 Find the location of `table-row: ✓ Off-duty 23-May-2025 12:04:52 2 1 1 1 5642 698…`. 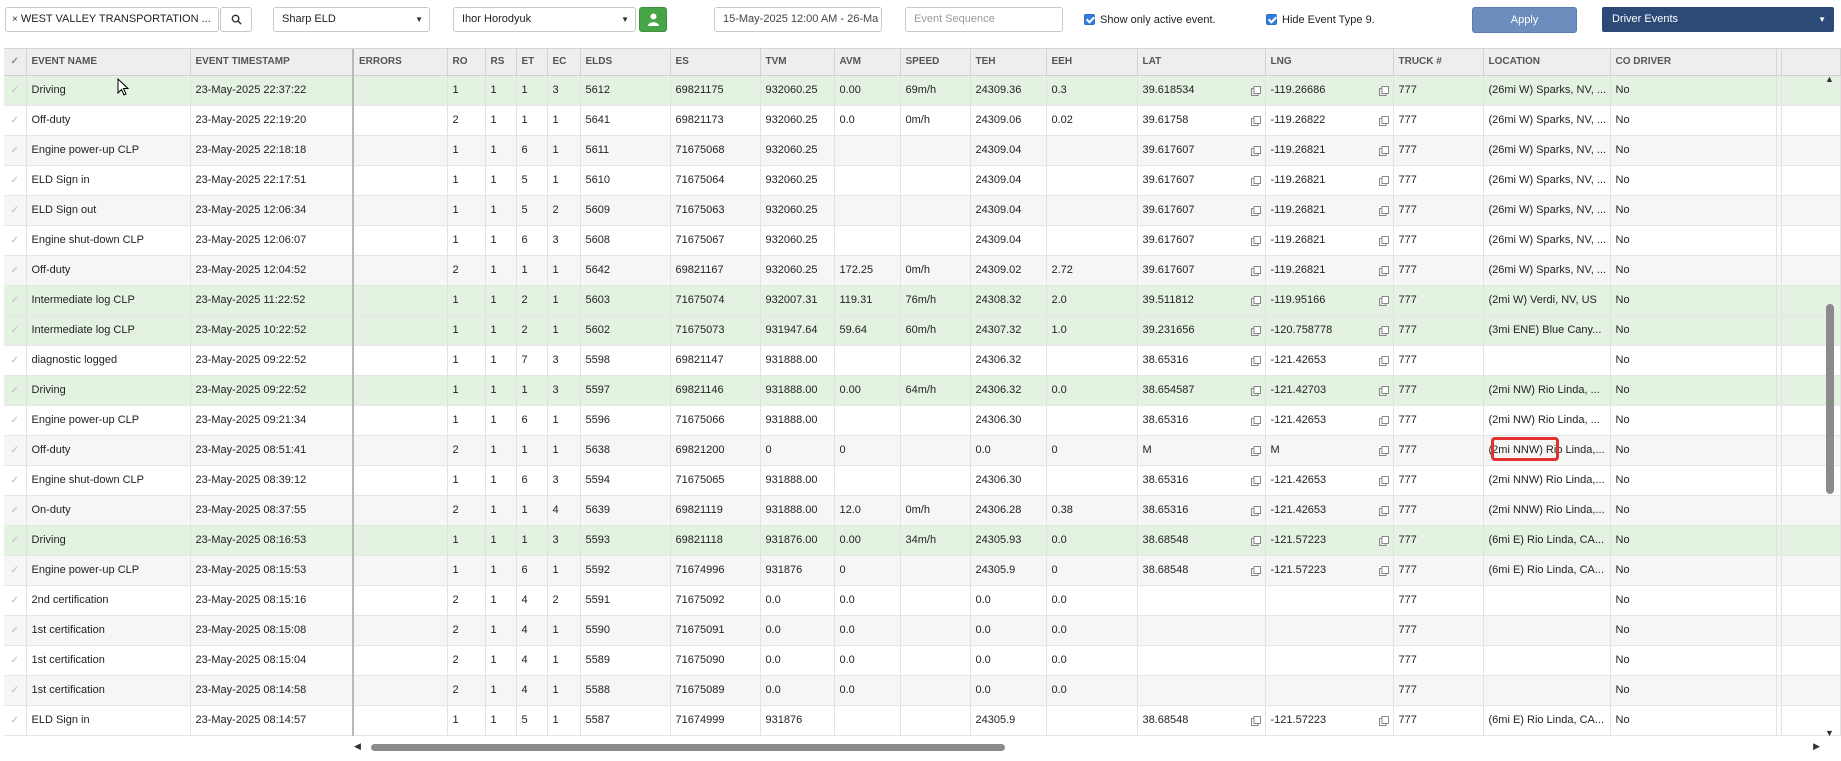

table-row: ✓ Off-duty 23-May-2025 12:04:52 2 1 1 1 5642 698… is located at coordinates (922, 270).